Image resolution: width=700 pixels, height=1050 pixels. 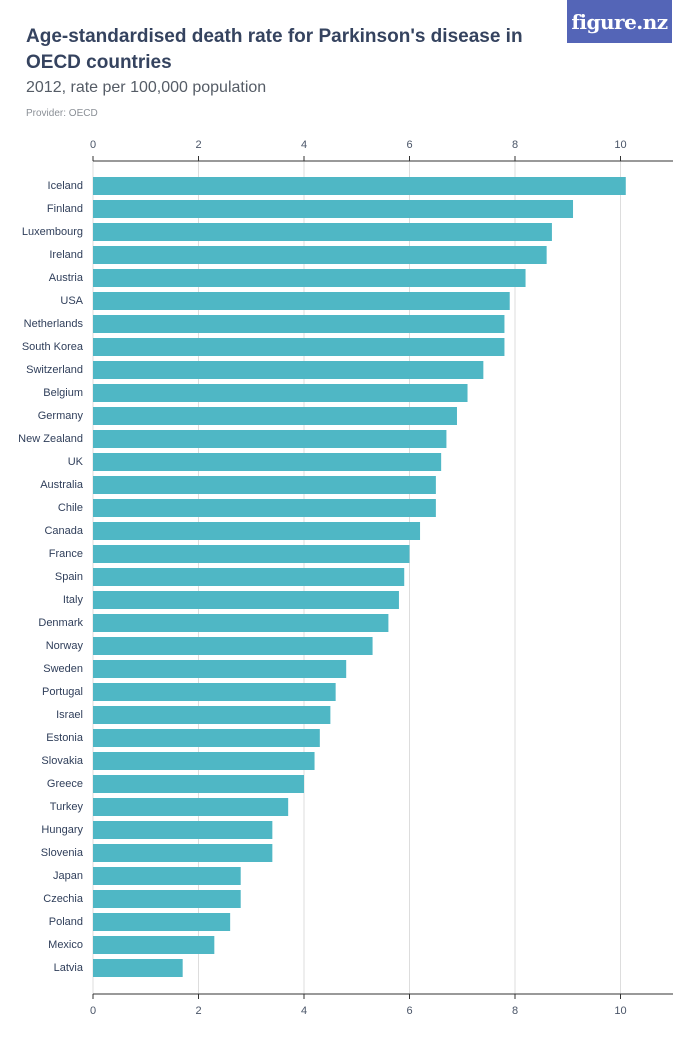 What do you see at coordinates (304, 145) in the screenshot?
I see `top-tick-label: 4` at bounding box center [304, 145].